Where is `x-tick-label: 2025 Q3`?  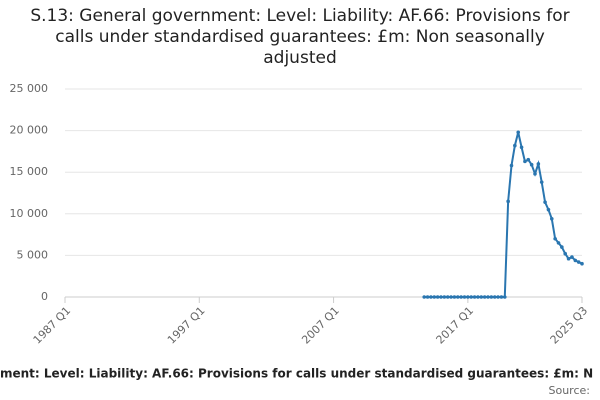
x-tick-label: 2025 Q3 is located at coordinates (569, 325).